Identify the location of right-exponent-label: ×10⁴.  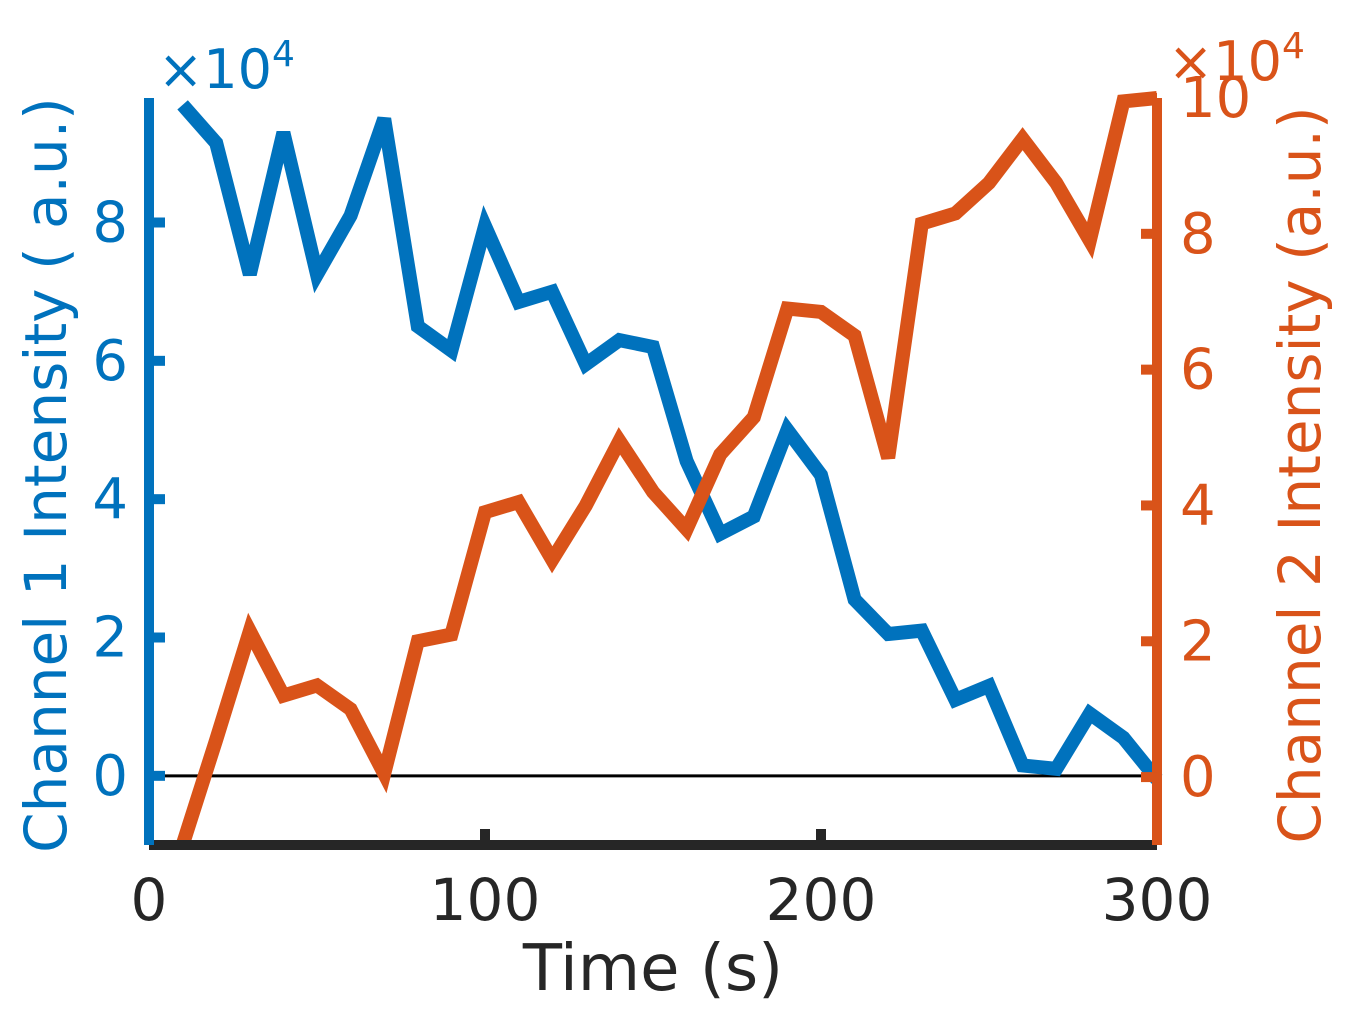
(1236, 59).